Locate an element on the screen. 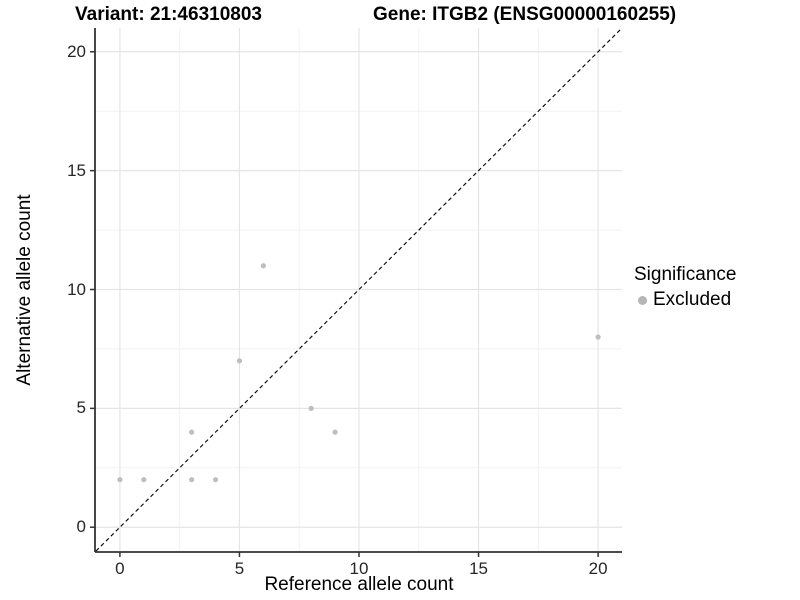  y-axis-title: Alternative allele count is located at coordinates (24, 290).